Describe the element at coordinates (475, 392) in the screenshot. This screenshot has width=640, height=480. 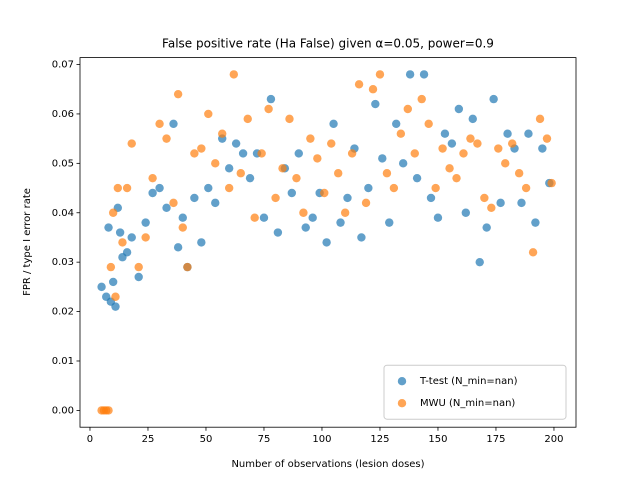
I see `legend-box` at that location.